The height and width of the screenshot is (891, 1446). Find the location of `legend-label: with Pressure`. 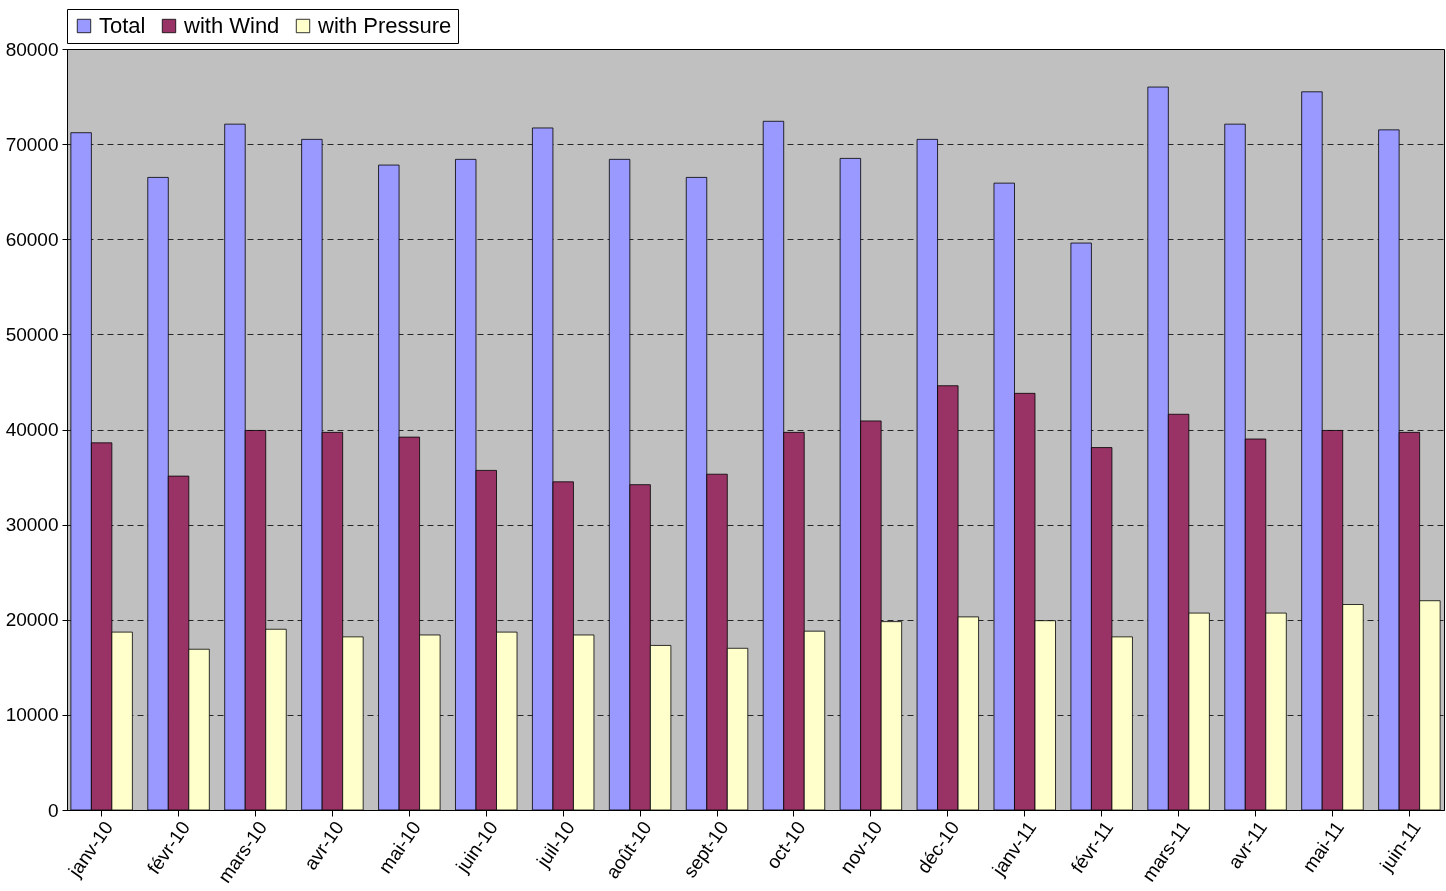

legend-label: with Pressure is located at coordinates (384, 25).